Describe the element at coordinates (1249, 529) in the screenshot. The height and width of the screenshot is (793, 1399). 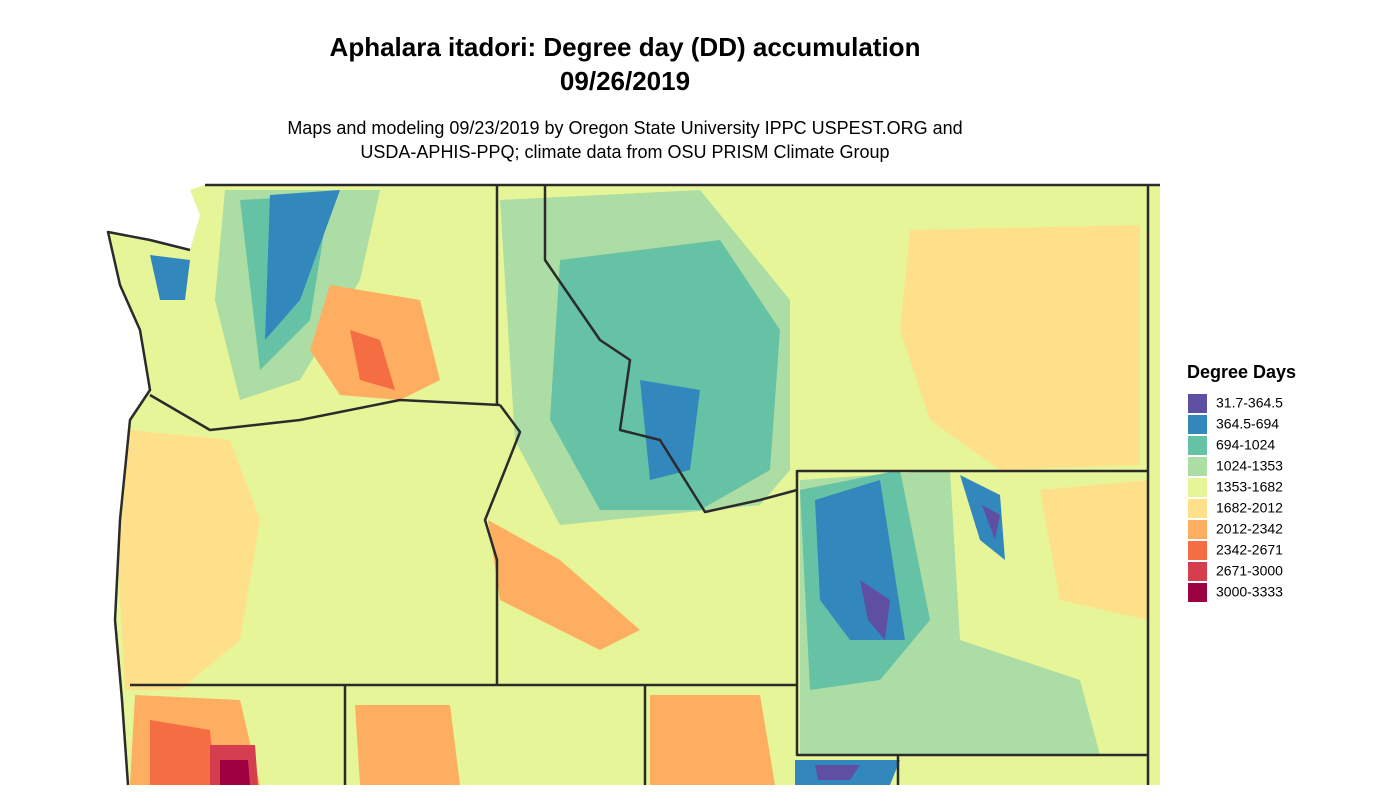
I see `legend-label: 2012-2342` at that location.